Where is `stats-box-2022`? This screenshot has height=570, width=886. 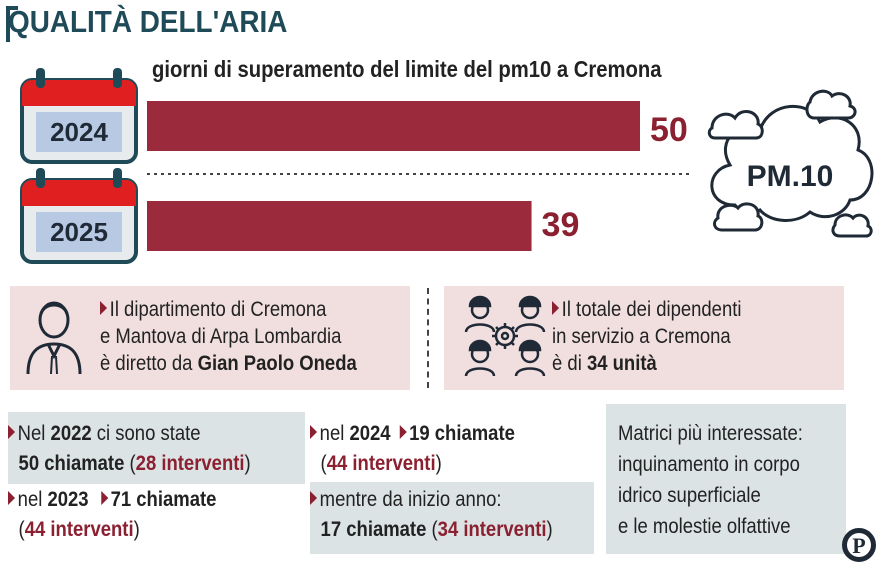
stats-box-2022 is located at coordinates (156, 448).